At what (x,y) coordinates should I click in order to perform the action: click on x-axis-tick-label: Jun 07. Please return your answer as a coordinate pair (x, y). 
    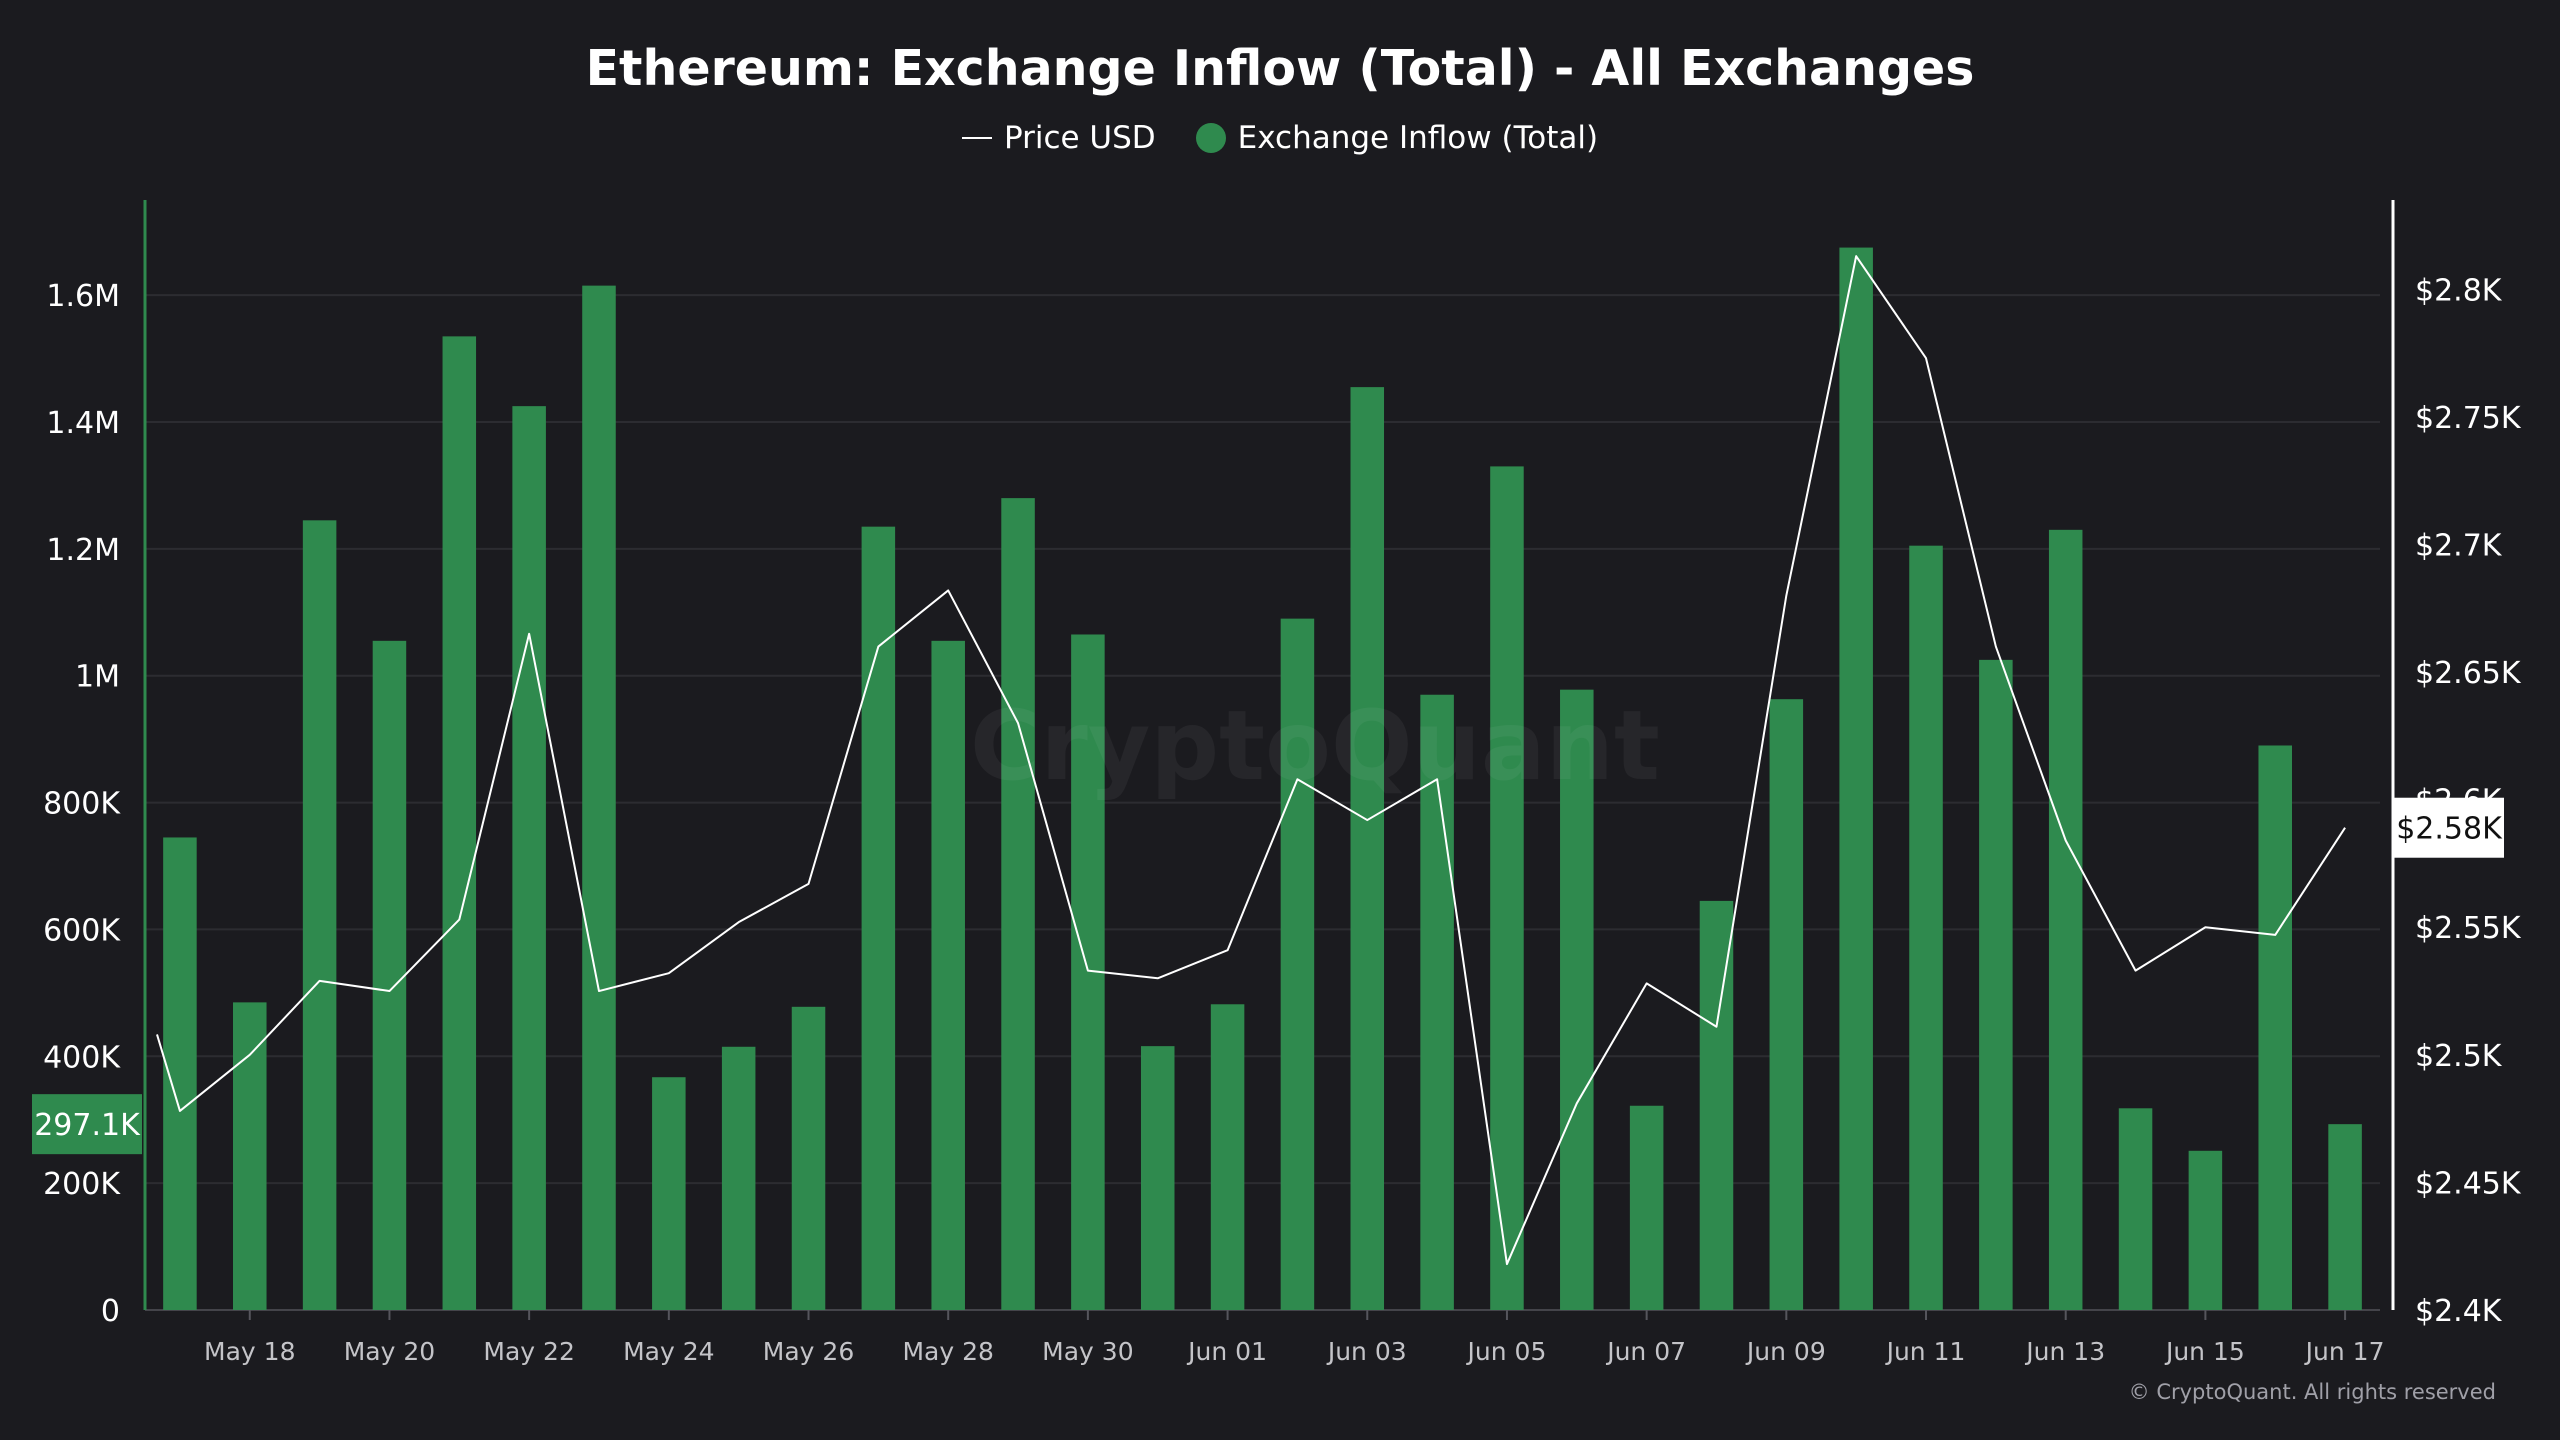
    Looking at the image, I should click on (1645, 1351).